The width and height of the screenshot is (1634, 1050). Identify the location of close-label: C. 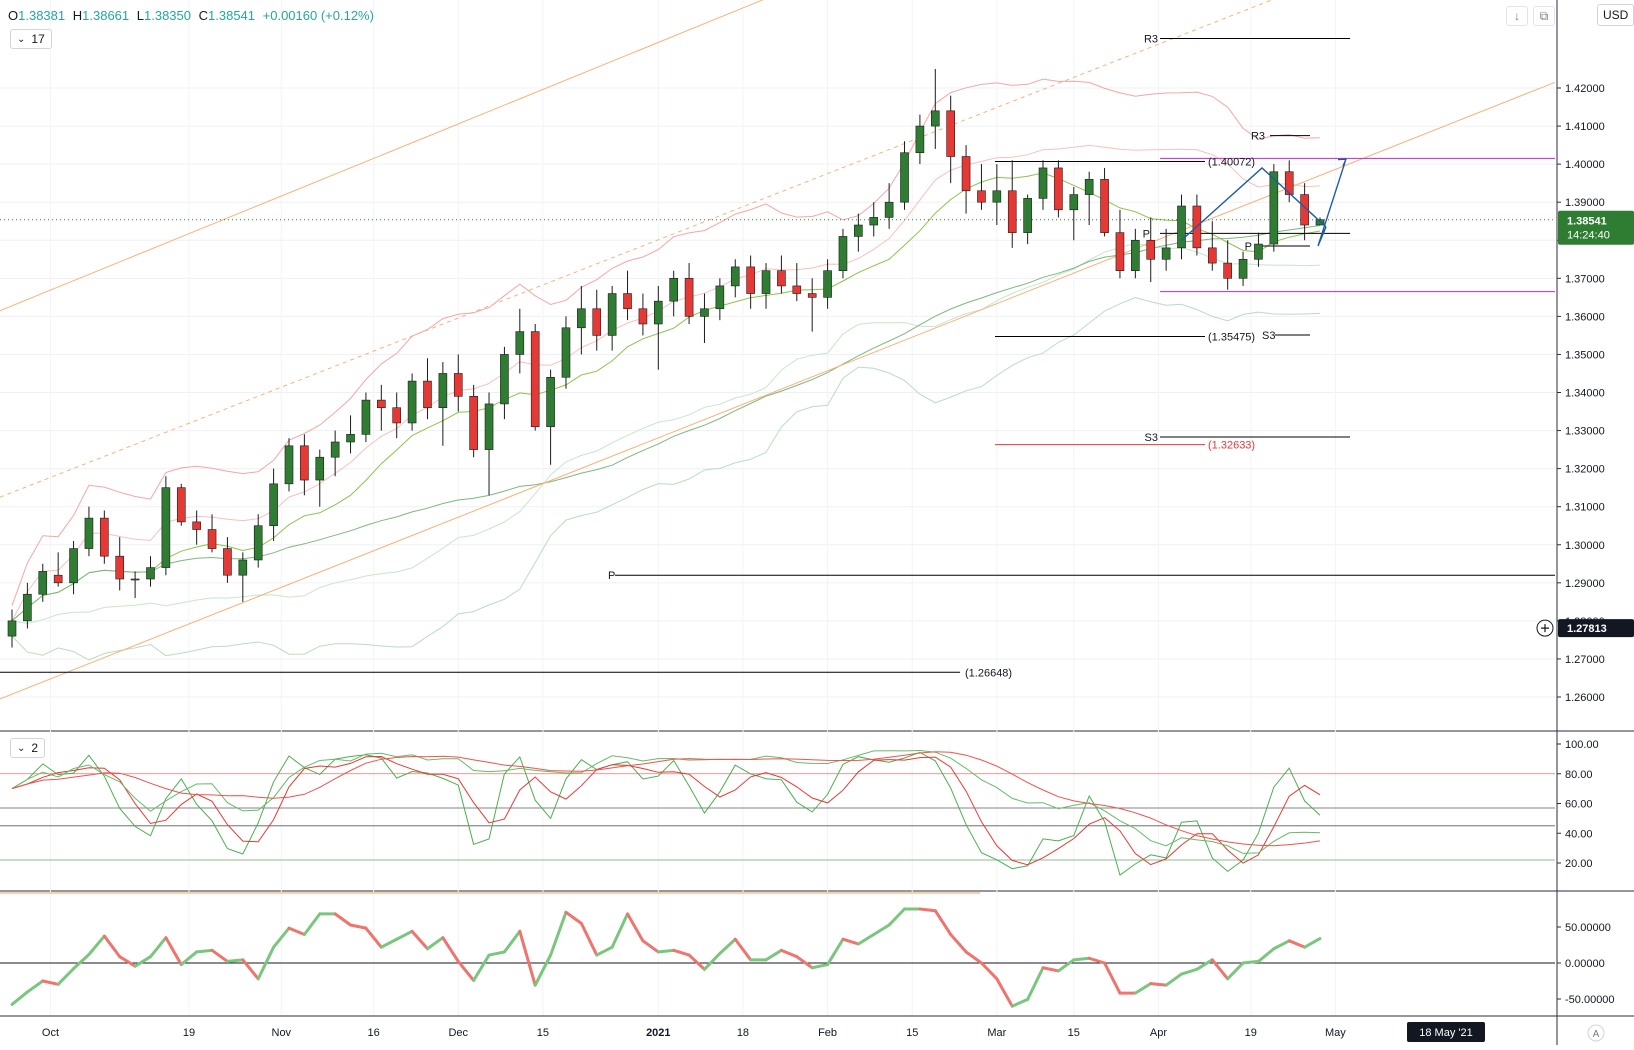
(203, 15).